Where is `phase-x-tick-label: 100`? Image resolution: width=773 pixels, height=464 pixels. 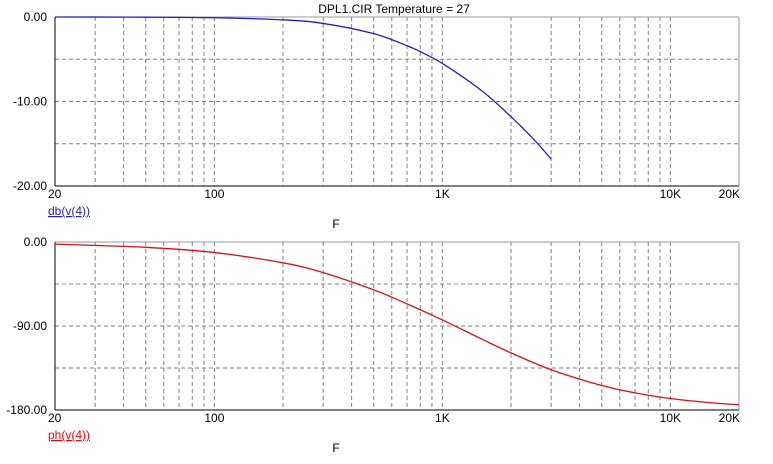 phase-x-tick-label: 100 is located at coordinates (214, 418).